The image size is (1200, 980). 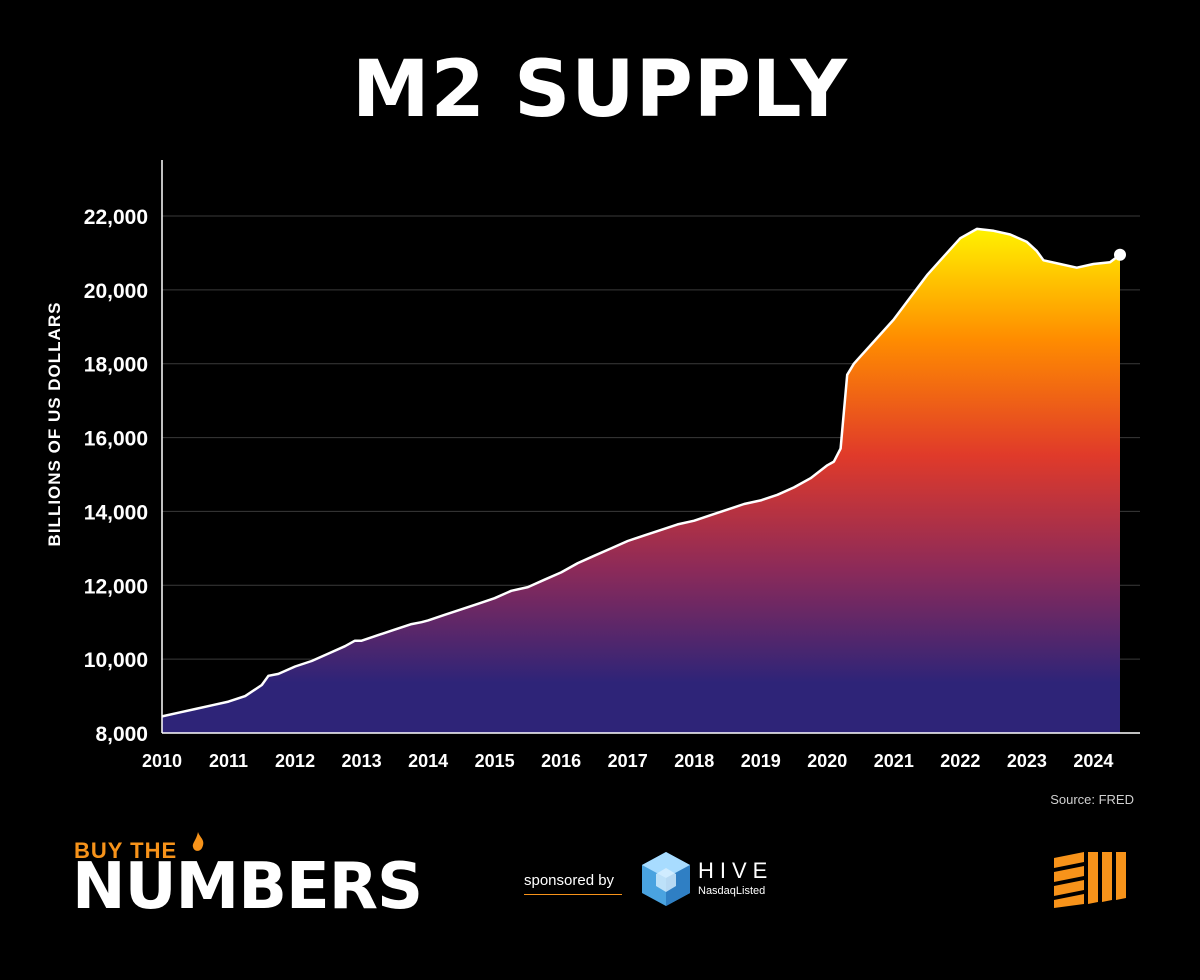 I want to click on sponsored-underline, so click(x=573, y=894).